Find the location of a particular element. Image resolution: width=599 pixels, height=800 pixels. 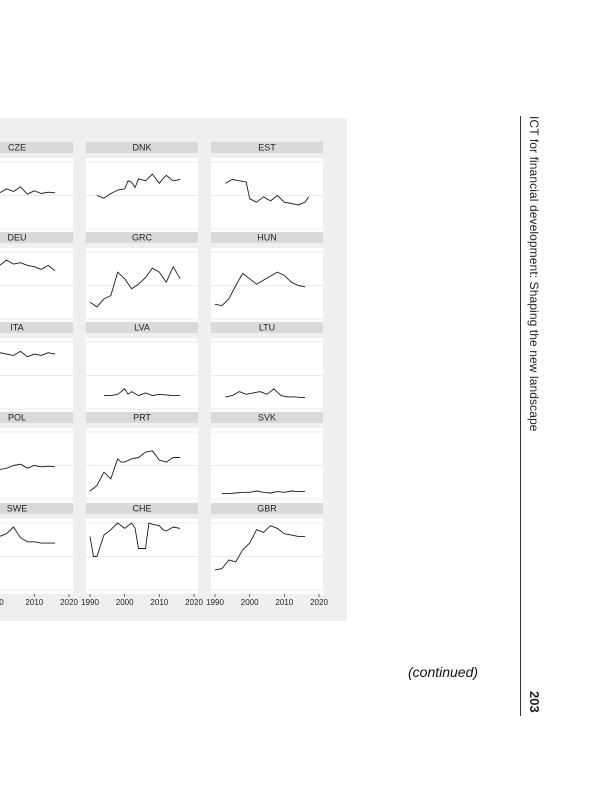

panel-strip-dnk is located at coordinates (142, 147).